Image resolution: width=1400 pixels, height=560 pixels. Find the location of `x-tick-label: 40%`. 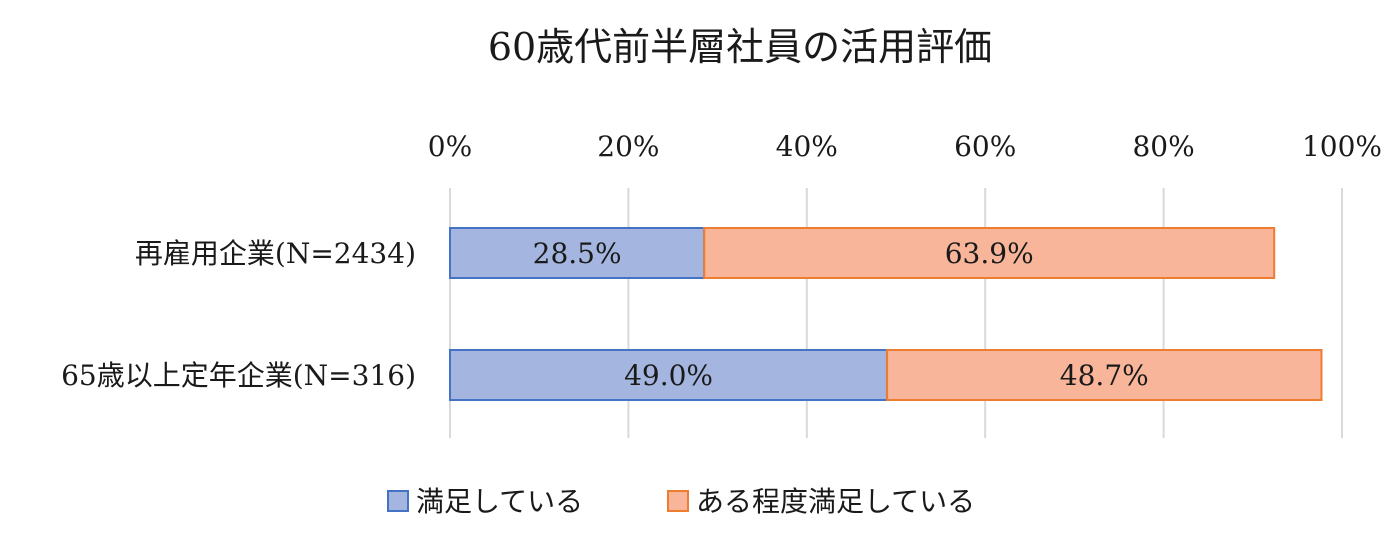

x-tick-label: 40% is located at coordinates (807, 146).